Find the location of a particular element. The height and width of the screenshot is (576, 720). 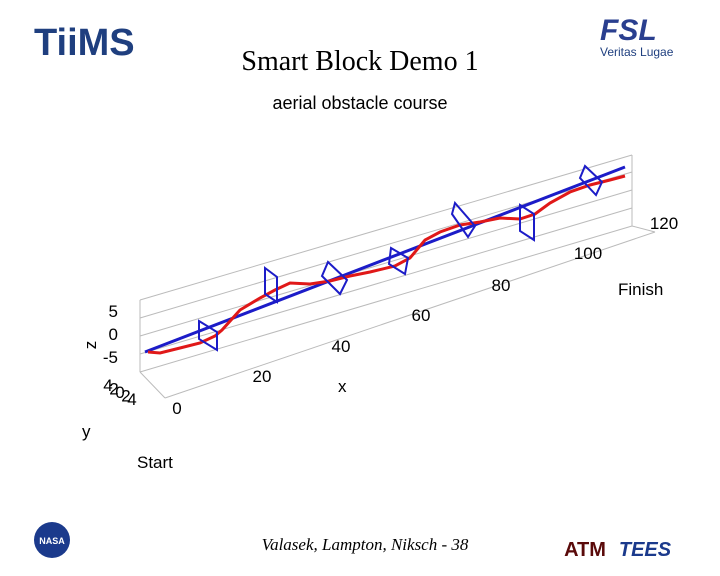

z-ticks: 5 0 -5 is located at coordinates (110, 334).